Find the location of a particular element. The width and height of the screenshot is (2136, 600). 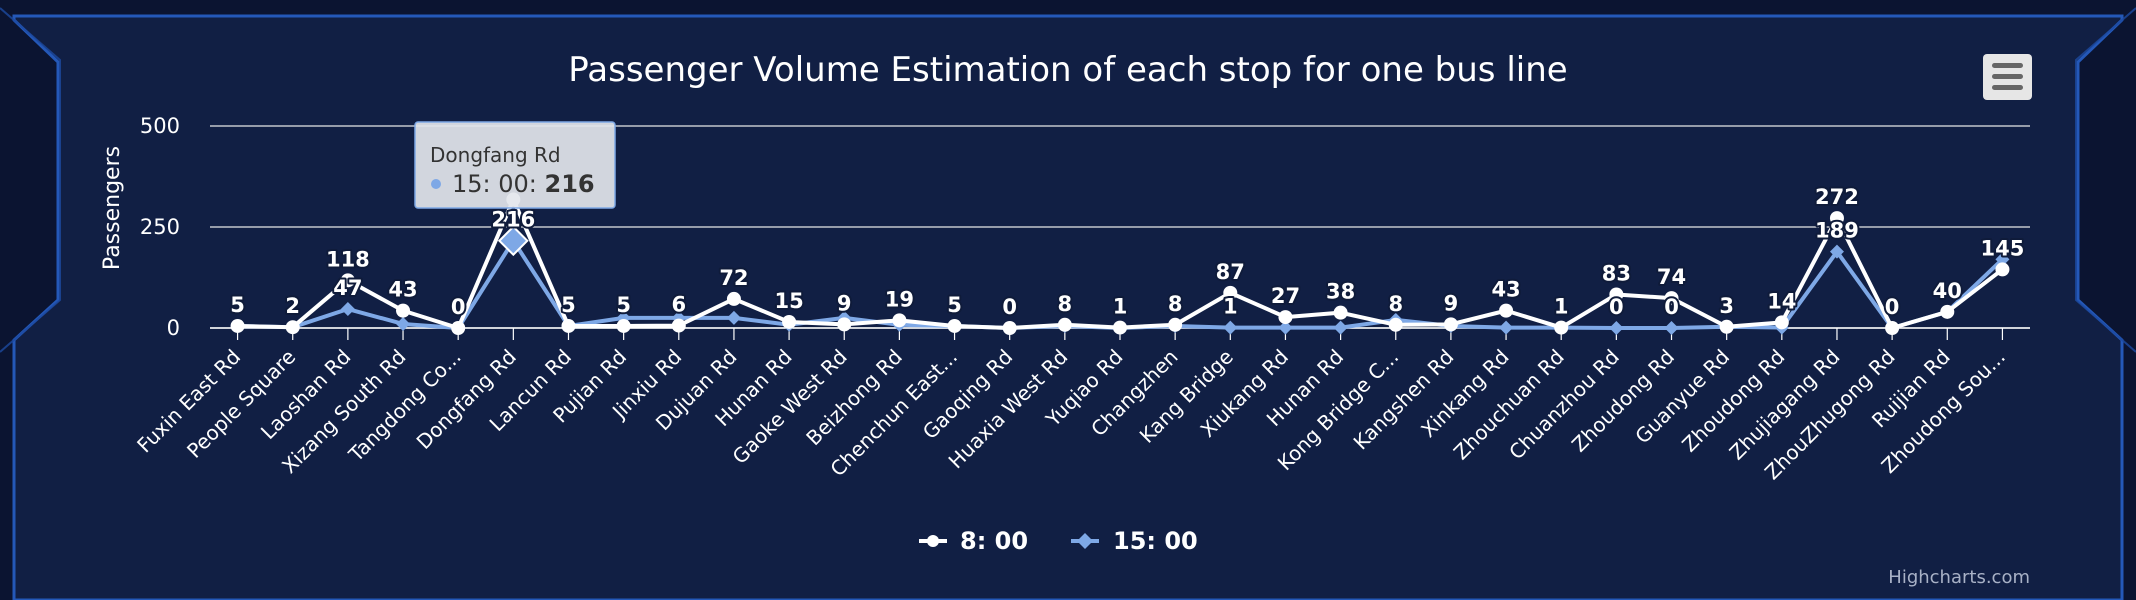

tooltip-series-name: 15: 00 is located at coordinates (490, 184).